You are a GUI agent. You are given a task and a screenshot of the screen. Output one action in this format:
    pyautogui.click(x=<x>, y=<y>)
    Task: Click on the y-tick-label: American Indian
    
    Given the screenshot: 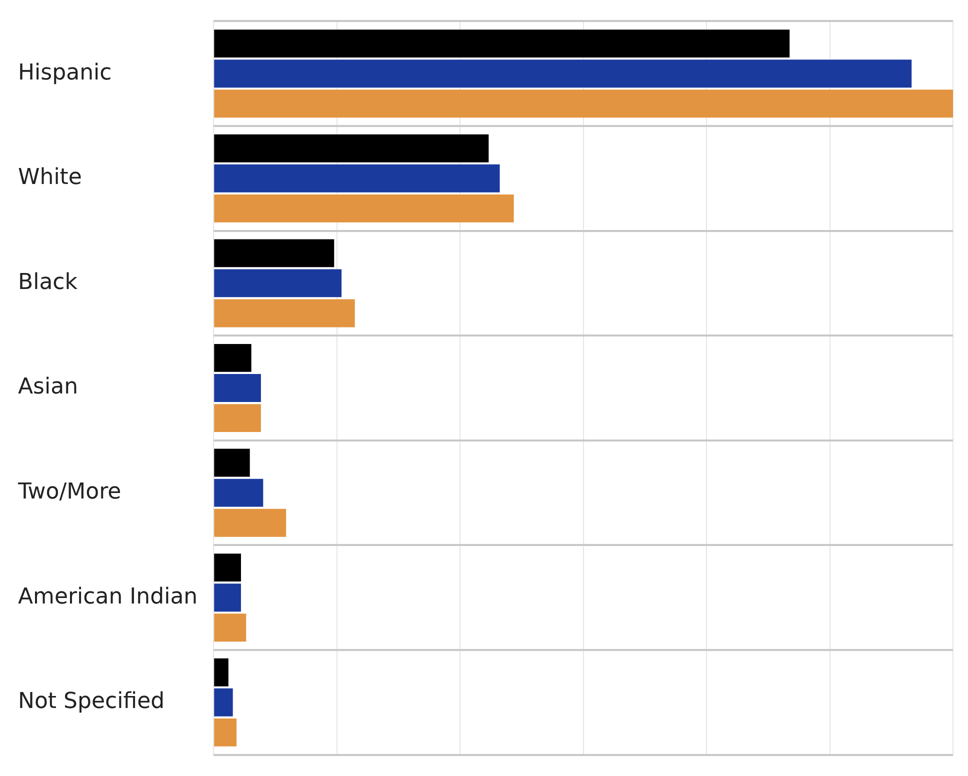 What is the action you would take?
    pyautogui.click(x=108, y=597)
    